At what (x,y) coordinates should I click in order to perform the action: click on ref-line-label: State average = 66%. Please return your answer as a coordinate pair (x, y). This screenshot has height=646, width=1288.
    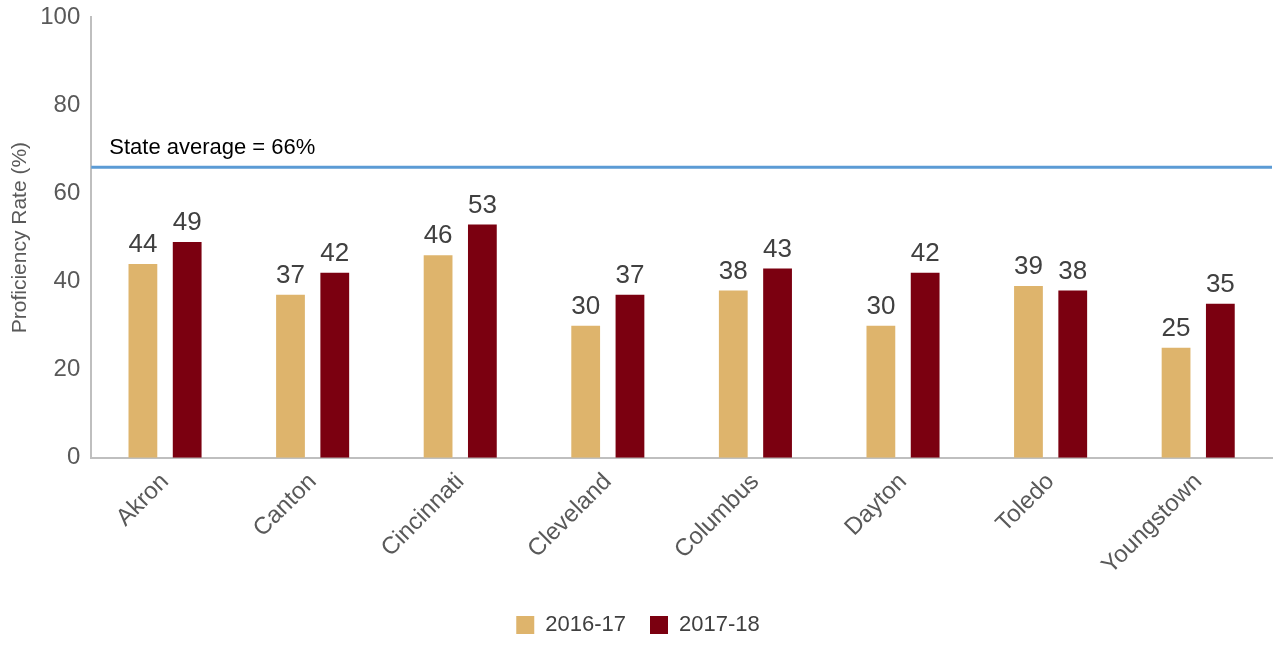
    Looking at the image, I should click on (212, 147).